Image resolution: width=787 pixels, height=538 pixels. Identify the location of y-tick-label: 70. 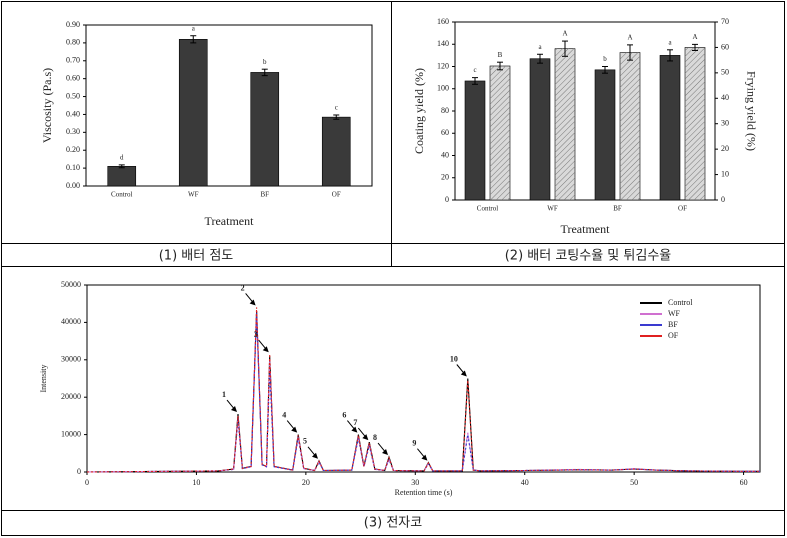
(725, 21).